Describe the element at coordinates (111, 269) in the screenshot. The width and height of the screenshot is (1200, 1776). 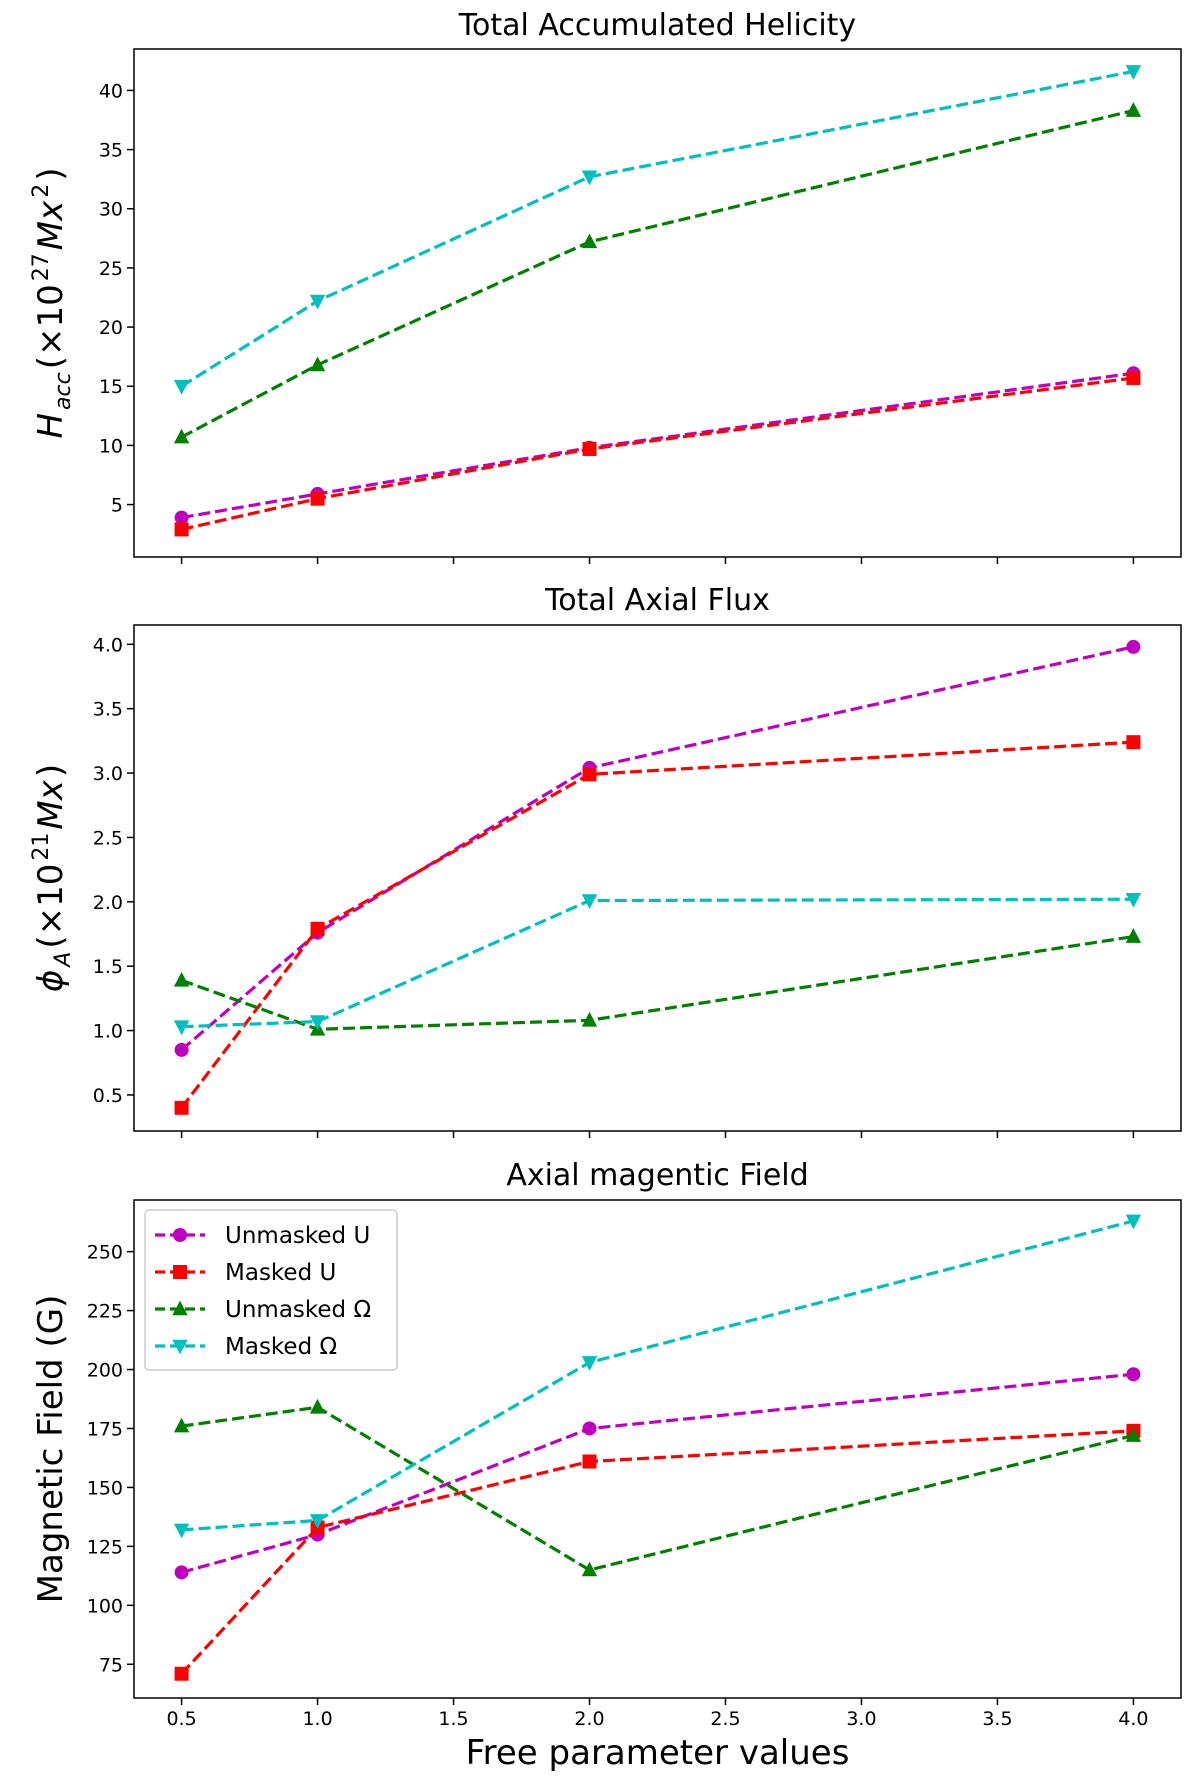
I see `y-tick-label: 25` at that location.